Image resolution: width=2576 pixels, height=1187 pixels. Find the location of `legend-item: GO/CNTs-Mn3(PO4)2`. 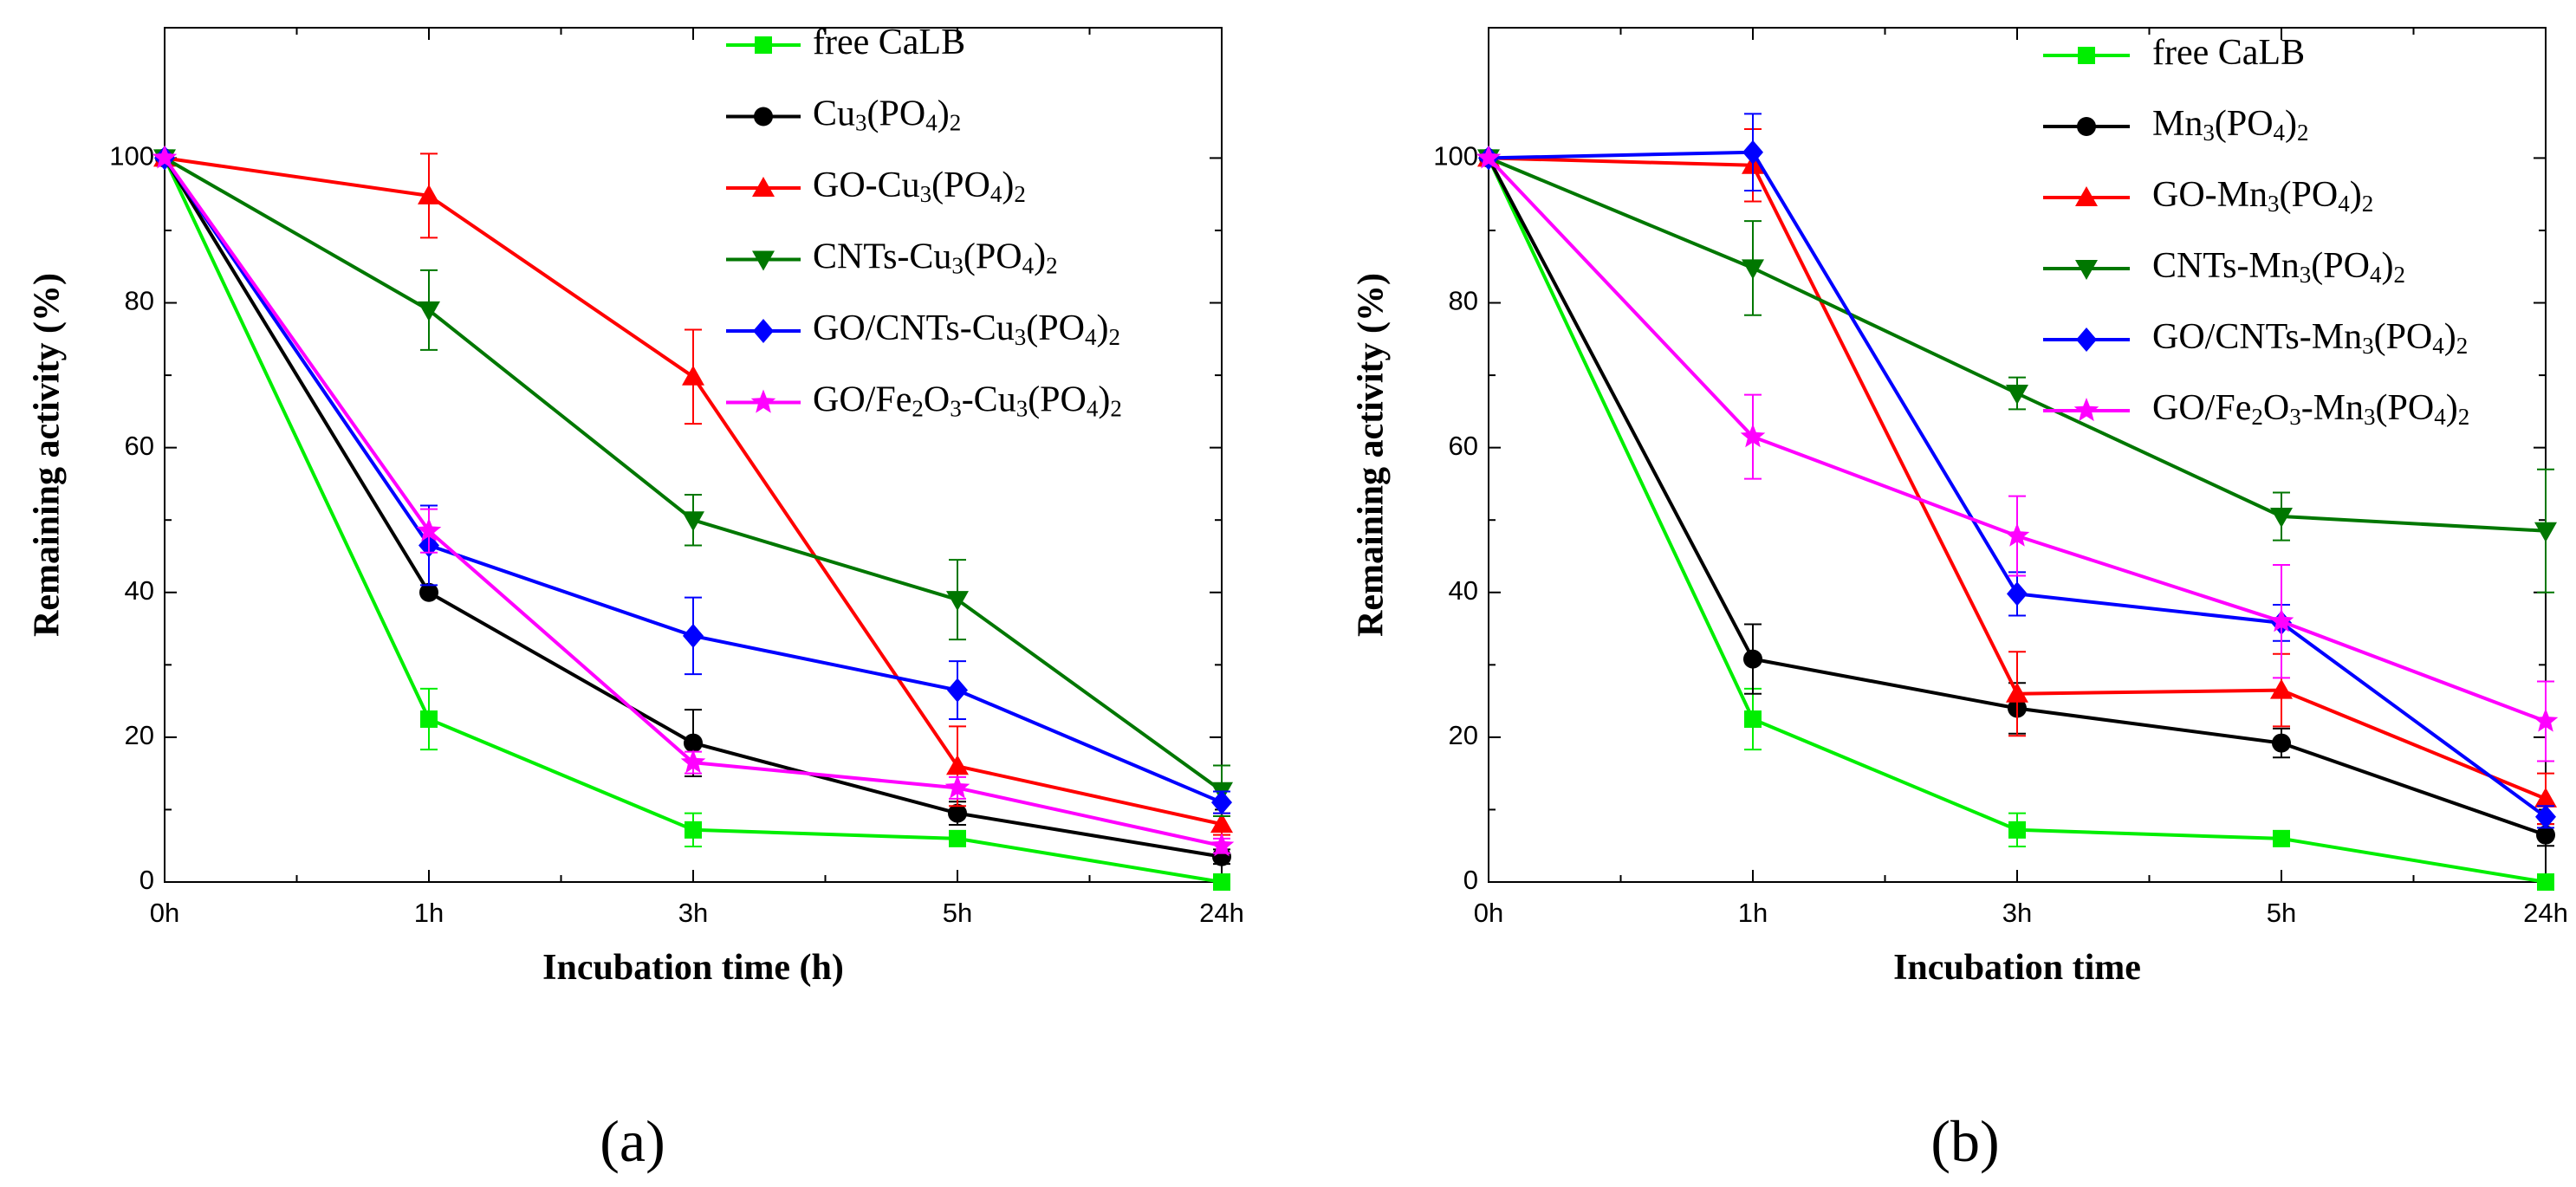

legend-item: GO/CNTs-Mn3(PO4)2 is located at coordinates (2256, 338).